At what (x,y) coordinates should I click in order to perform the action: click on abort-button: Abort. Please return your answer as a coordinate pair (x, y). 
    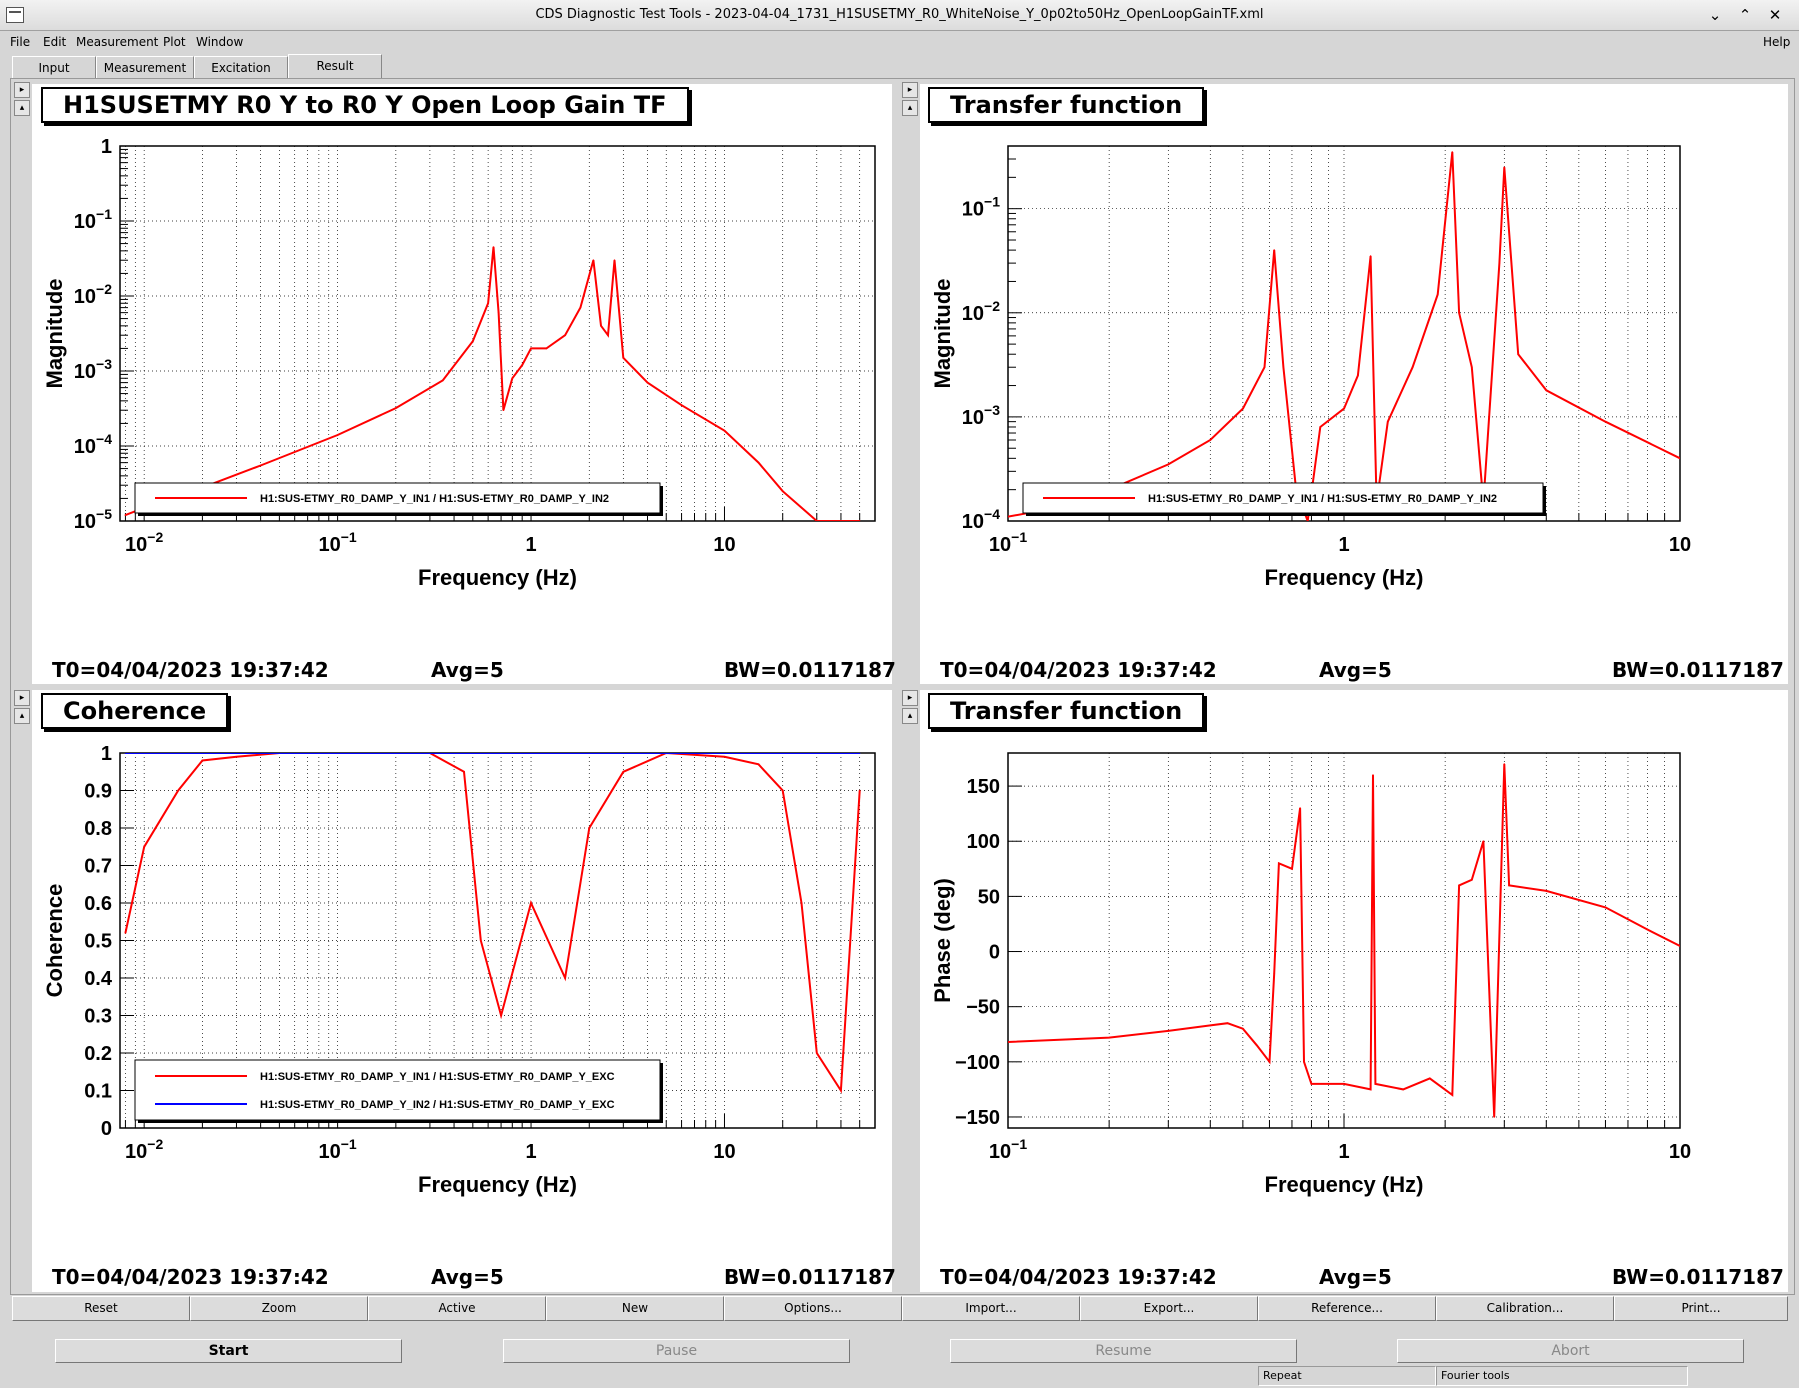
    Looking at the image, I should click on (1570, 1351).